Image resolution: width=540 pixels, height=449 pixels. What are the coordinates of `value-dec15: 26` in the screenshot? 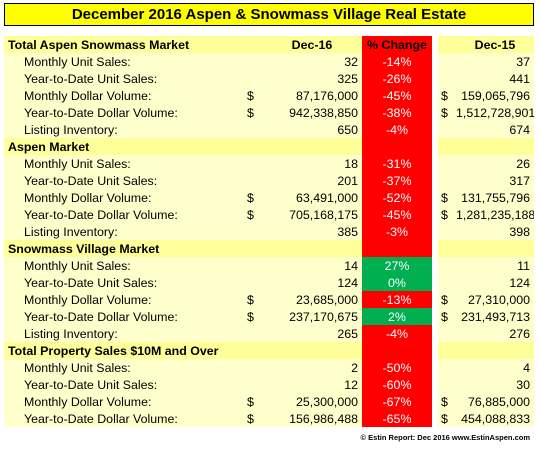 It's located at (495, 163).